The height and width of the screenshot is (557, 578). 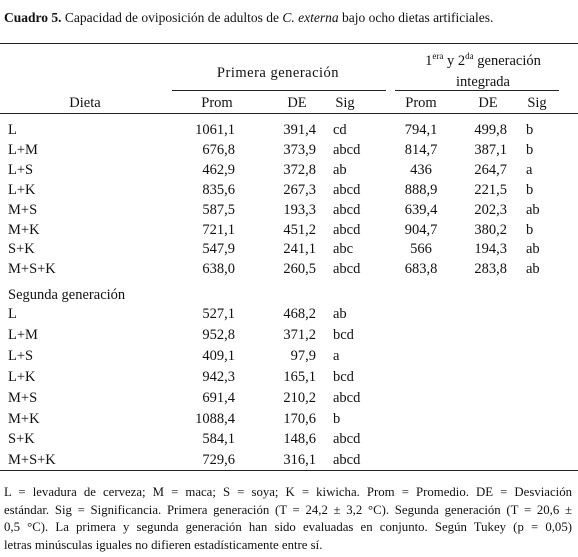 What do you see at coordinates (299, 418) in the screenshot?
I see `cell: 170,6` at bounding box center [299, 418].